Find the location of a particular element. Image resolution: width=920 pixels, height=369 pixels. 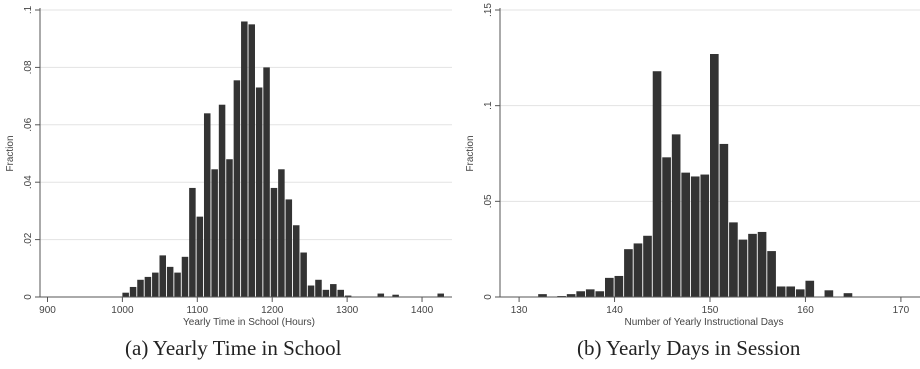

x-tick-label-a: 900 is located at coordinates (47, 310).